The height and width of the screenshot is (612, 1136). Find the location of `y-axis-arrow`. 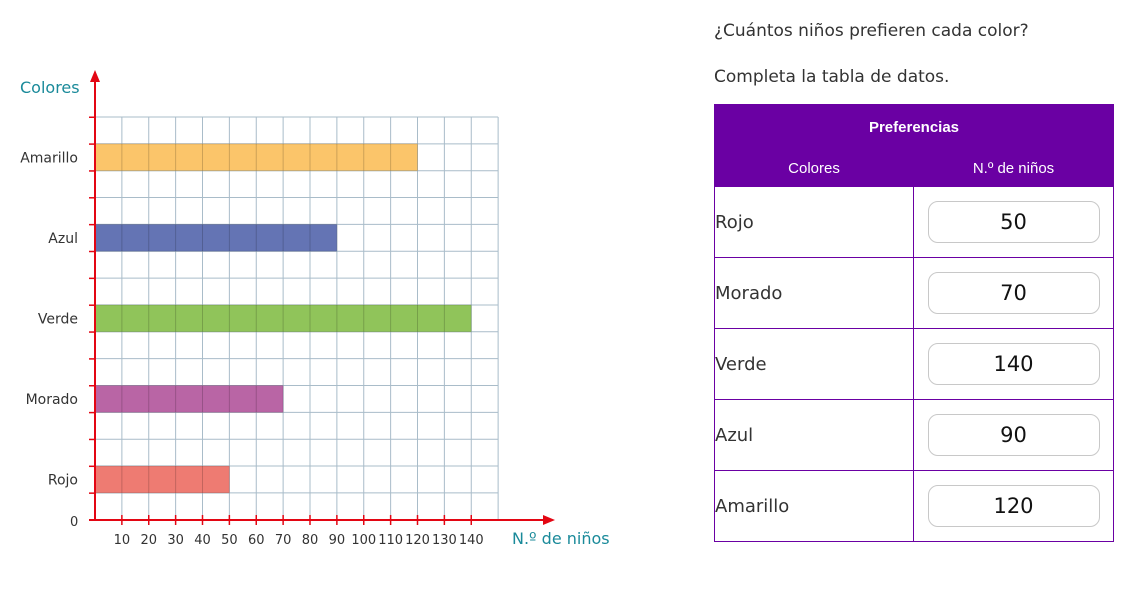

y-axis-arrow is located at coordinates (95, 76).